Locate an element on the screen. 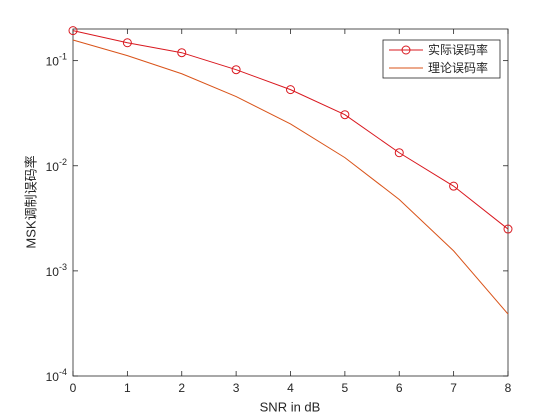 The image size is (560, 420). x-tick-label: 3 is located at coordinates (236, 388).